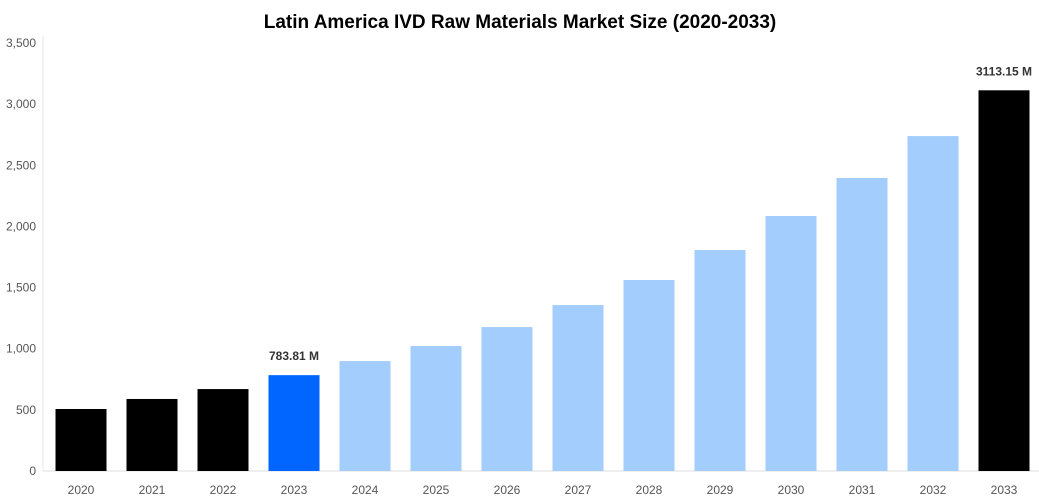  I want to click on bar-2023, so click(294, 423).